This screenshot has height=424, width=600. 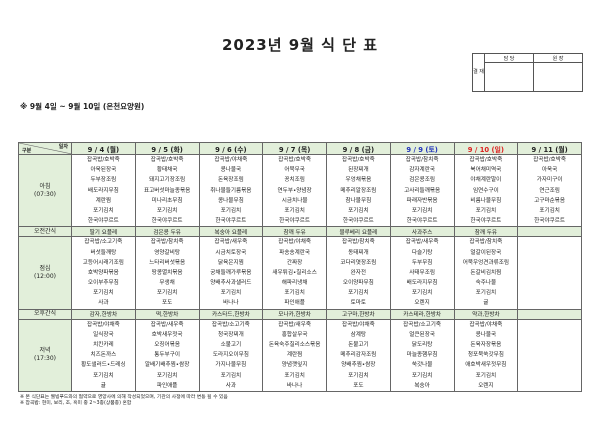 What do you see at coordinates (231, 334) in the screenshot?
I see `menu-item: 청국장찌개` at bounding box center [231, 334].